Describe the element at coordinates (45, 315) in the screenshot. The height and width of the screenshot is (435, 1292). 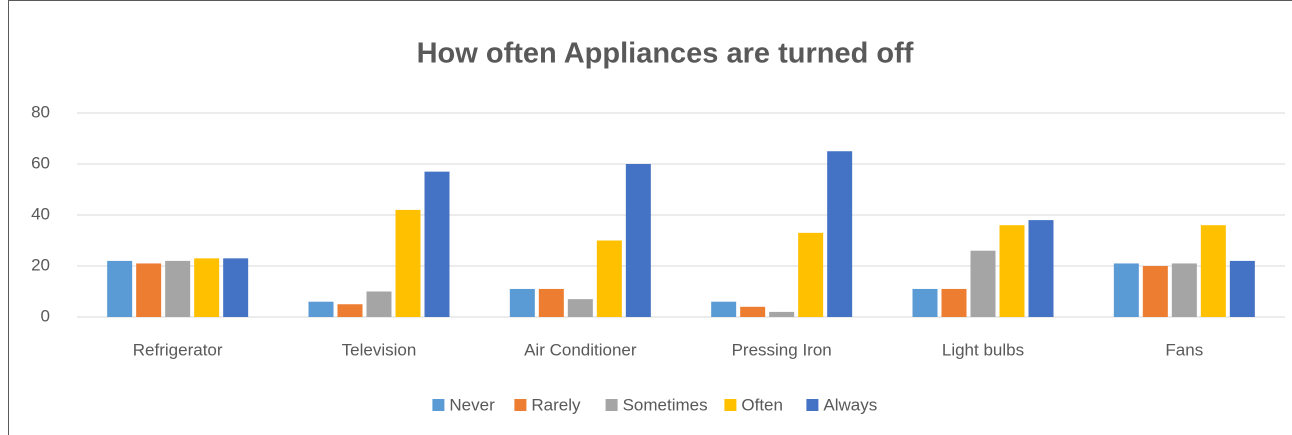
I see `y-tick-label: 0` at that location.